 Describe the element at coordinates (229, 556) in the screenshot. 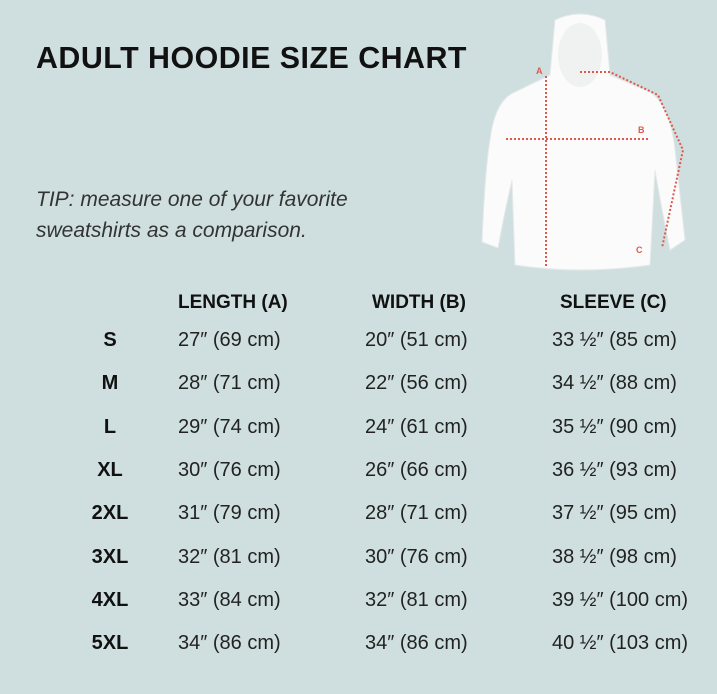

I see `length-cell: 32″ (81 cm)` at that location.